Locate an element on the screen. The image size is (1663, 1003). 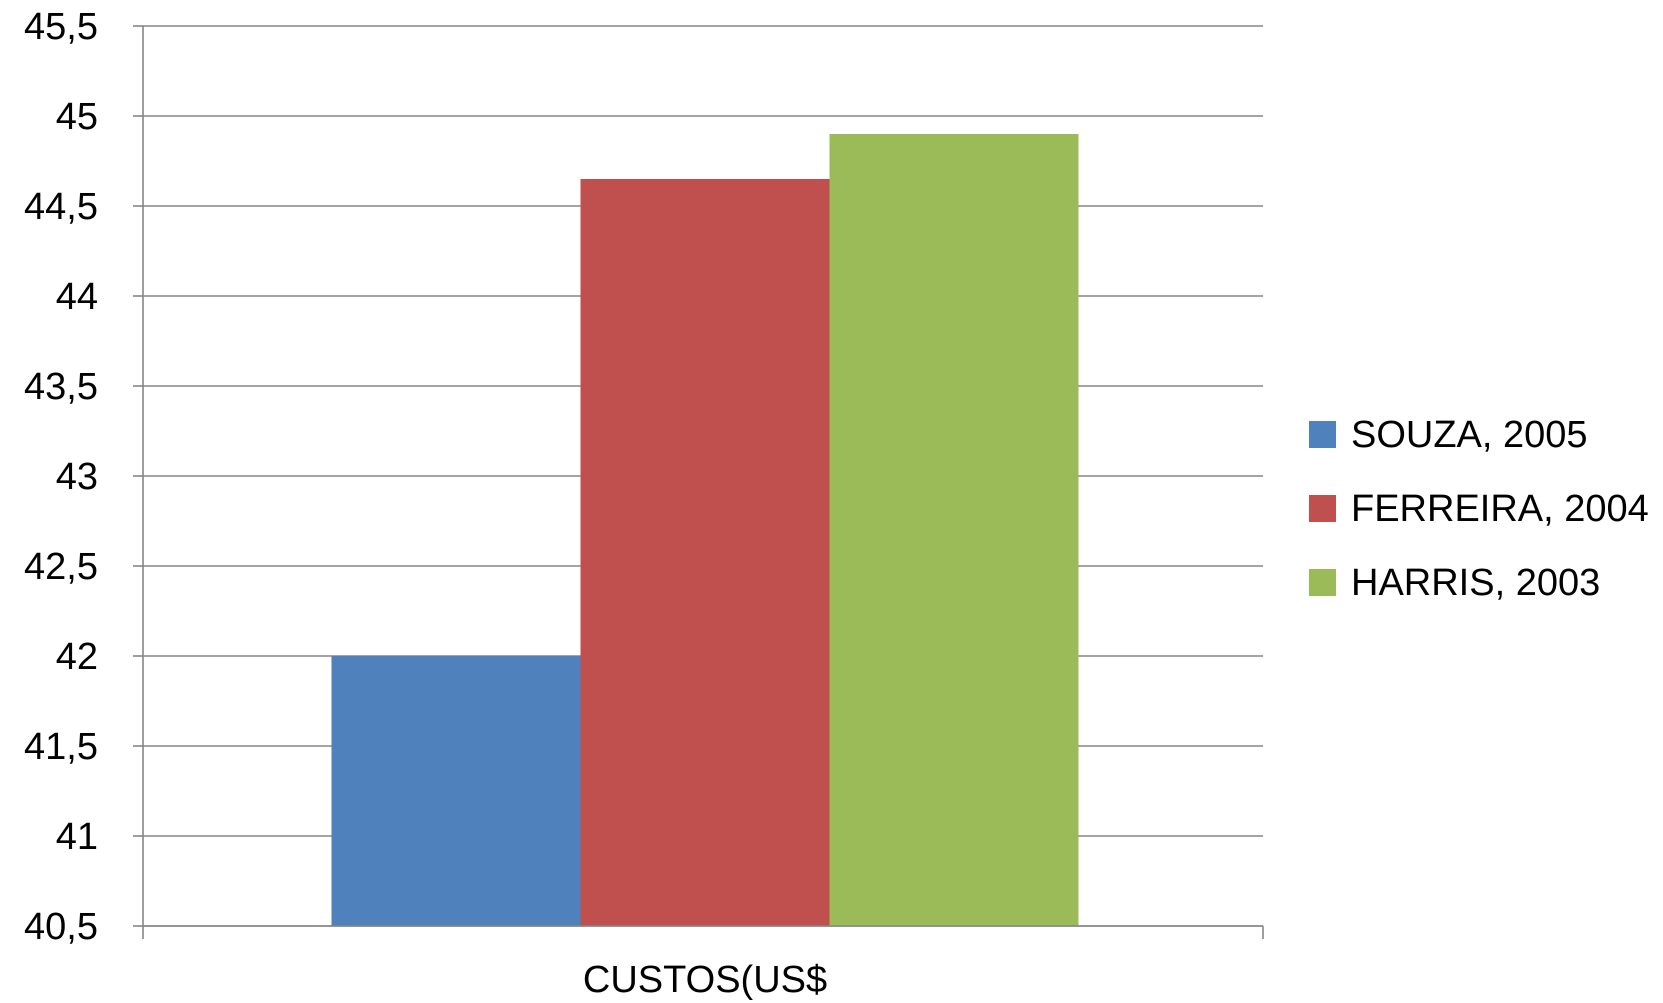
y-tick-label: 44,5 is located at coordinates (61, 207).